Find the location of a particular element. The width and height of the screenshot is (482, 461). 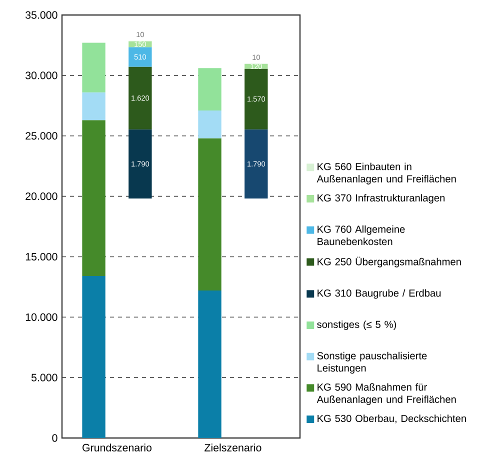

legend-label: KG 560 Einbauten in Außenanlagen und Freiflächen is located at coordinates (386, 173).